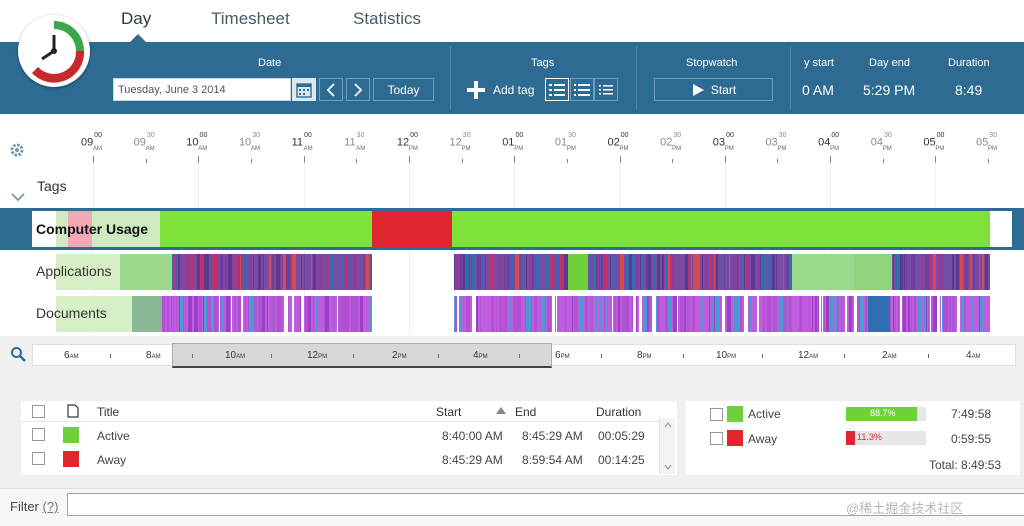 The height and width of the screenshot is (526, 1024). Describe the element at coordinates (886, 438) in the screenshot. I see `summary-percent-bar: 11.3%` at that location.